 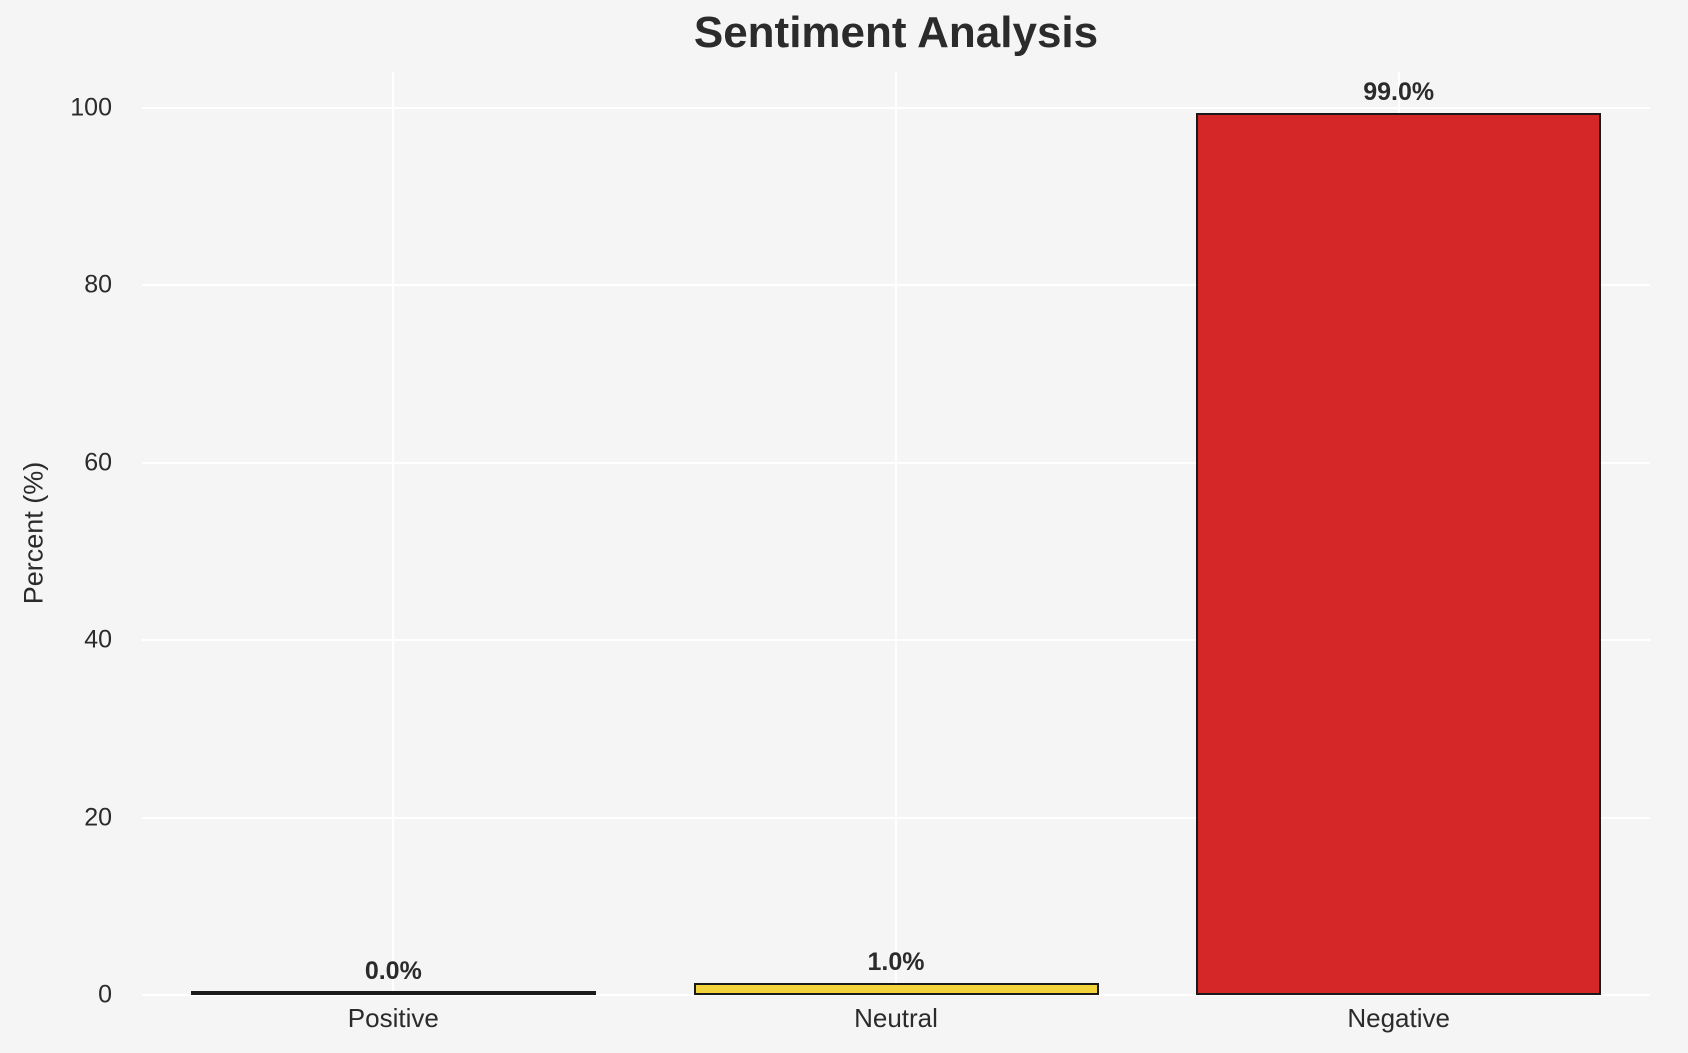 What do you see at coordinates (91, 107) in the screenshot?
I see `ytick-label-100: 100` at bounding box center [91, 107].